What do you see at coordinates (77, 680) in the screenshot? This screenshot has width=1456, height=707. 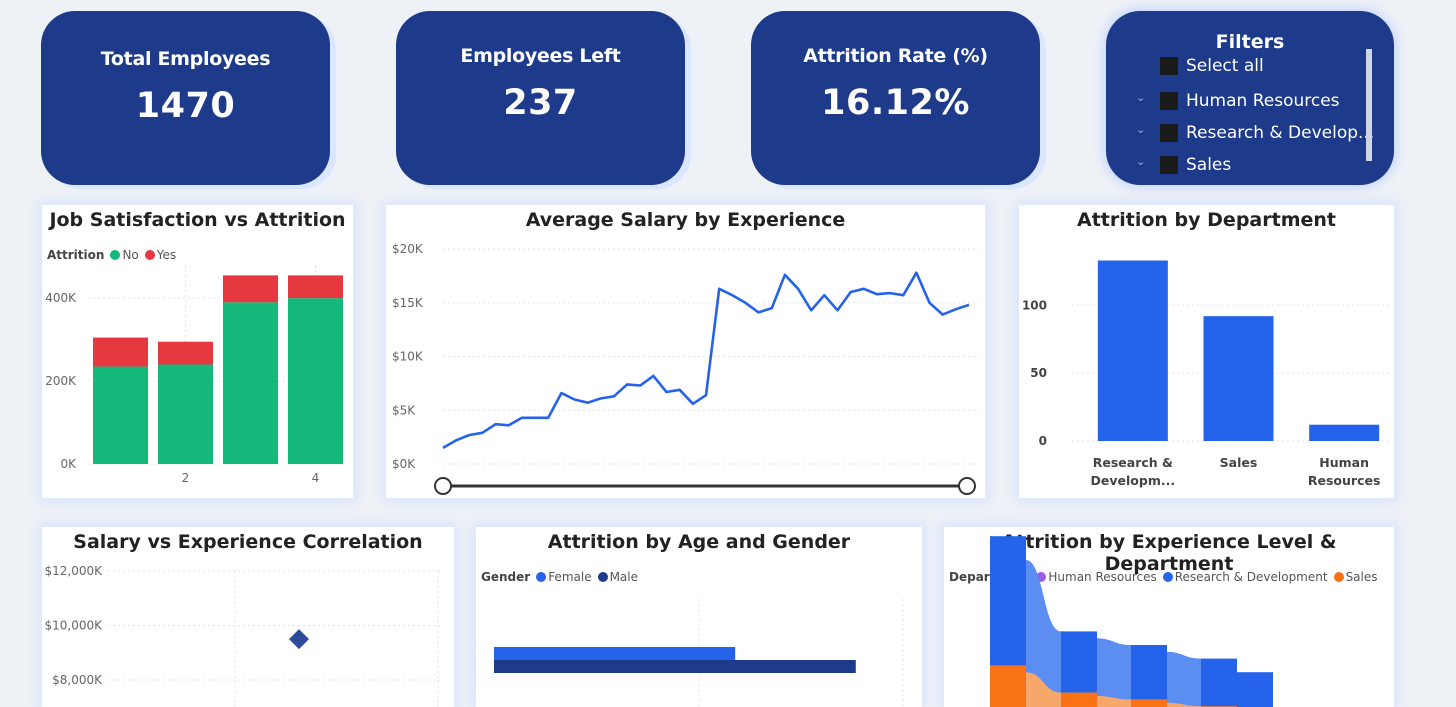 I see `y-tick-label: $8,000K` at bounding box center [77, 680].